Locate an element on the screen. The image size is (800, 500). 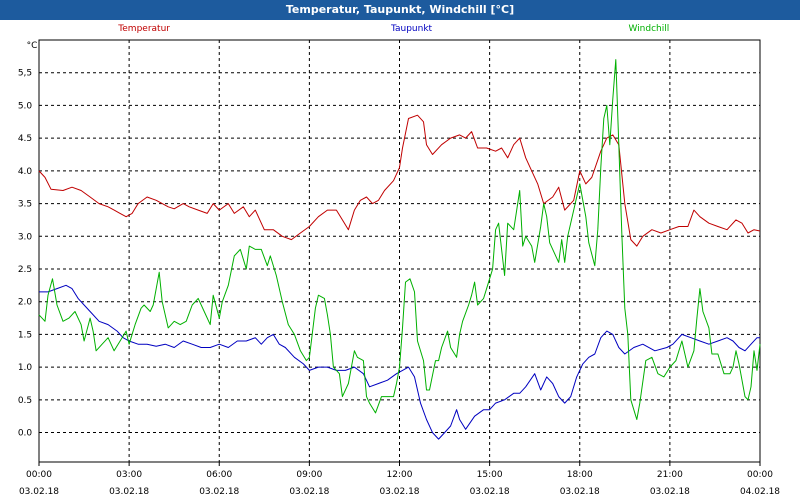
y-tick-label: 2.0 is located at coordinates (25, 303).